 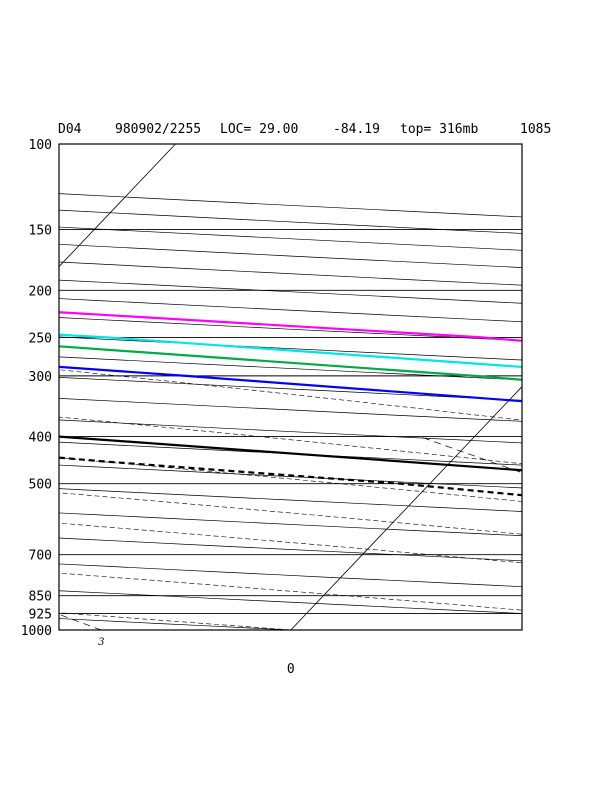 I want to click on mixing-ratio-label: 3, so click(x=101, y=642).